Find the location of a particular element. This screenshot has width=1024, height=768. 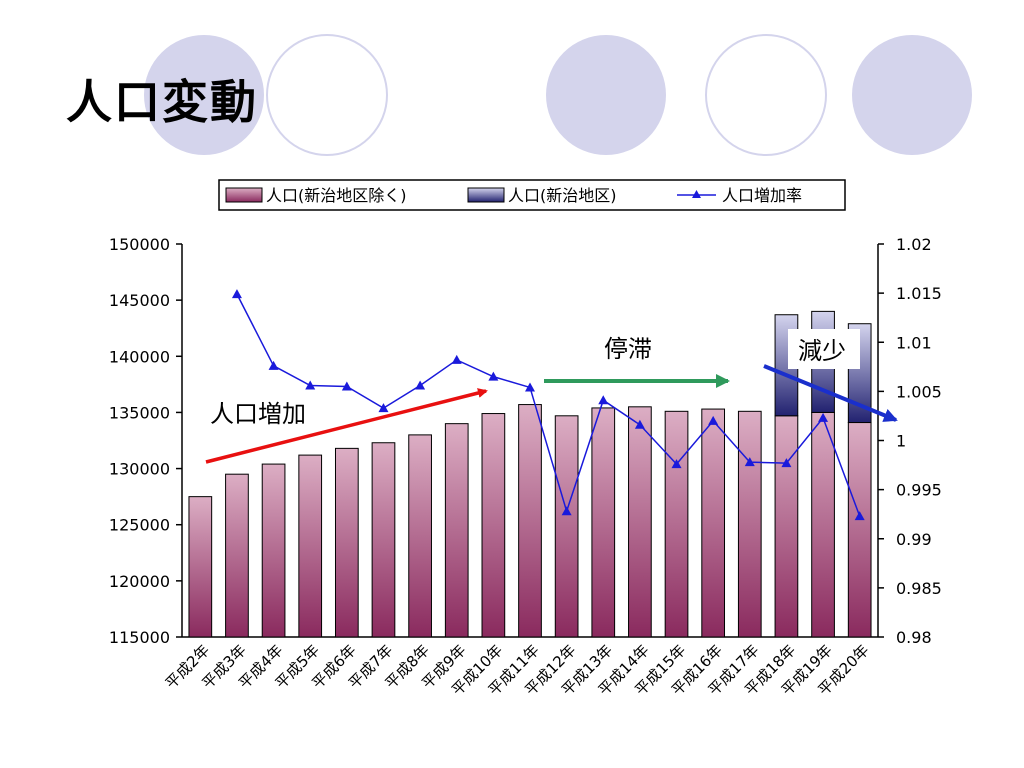

y2-tick-label: 1.02 is located at coordinates (914, 244).